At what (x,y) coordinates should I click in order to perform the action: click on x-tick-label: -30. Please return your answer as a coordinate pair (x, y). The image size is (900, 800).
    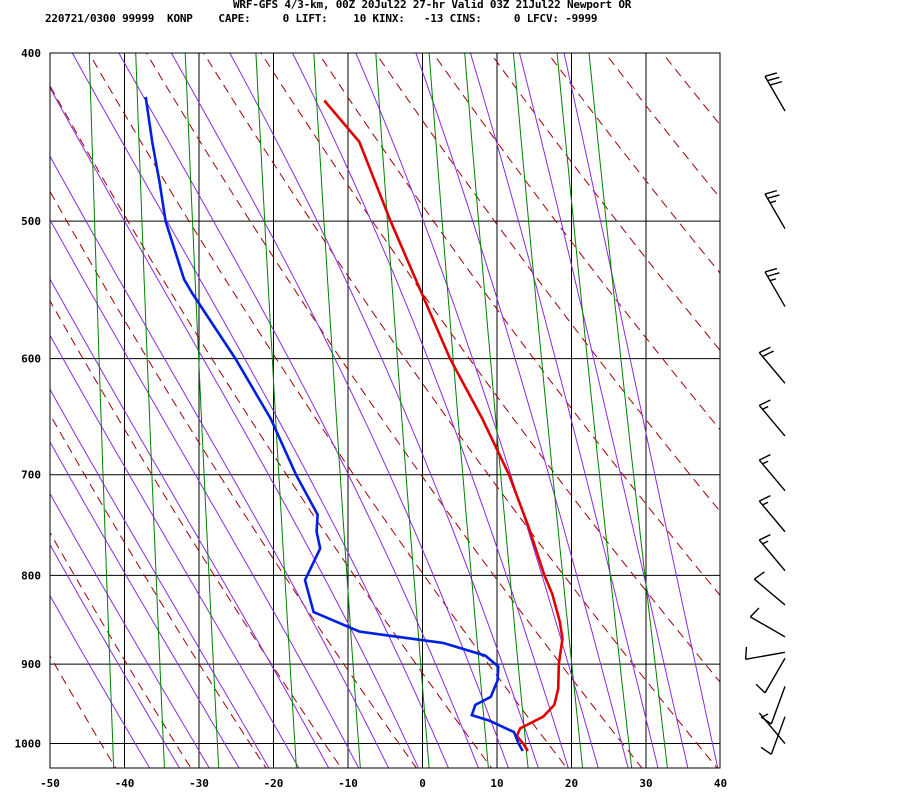
    Looking at the image, I should click on (199, 783).